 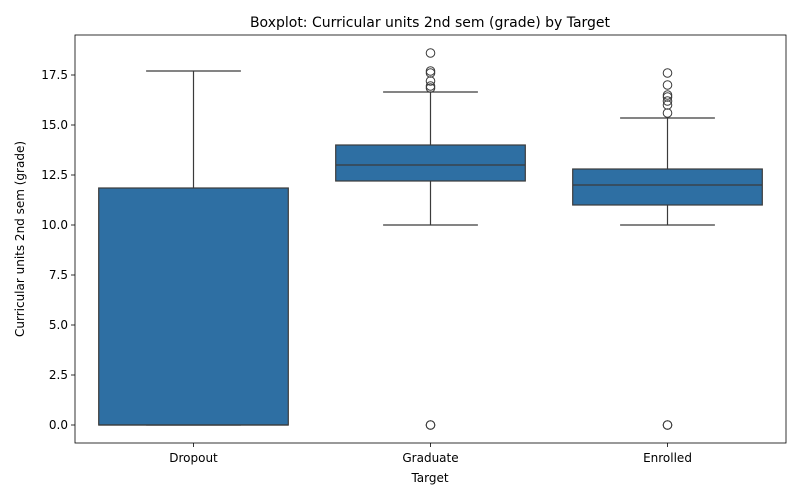 What do you see at coordinates (54, 75) in the screenshot?
I see `y-tick-label: 17.5` at bounding box center [54, 75].